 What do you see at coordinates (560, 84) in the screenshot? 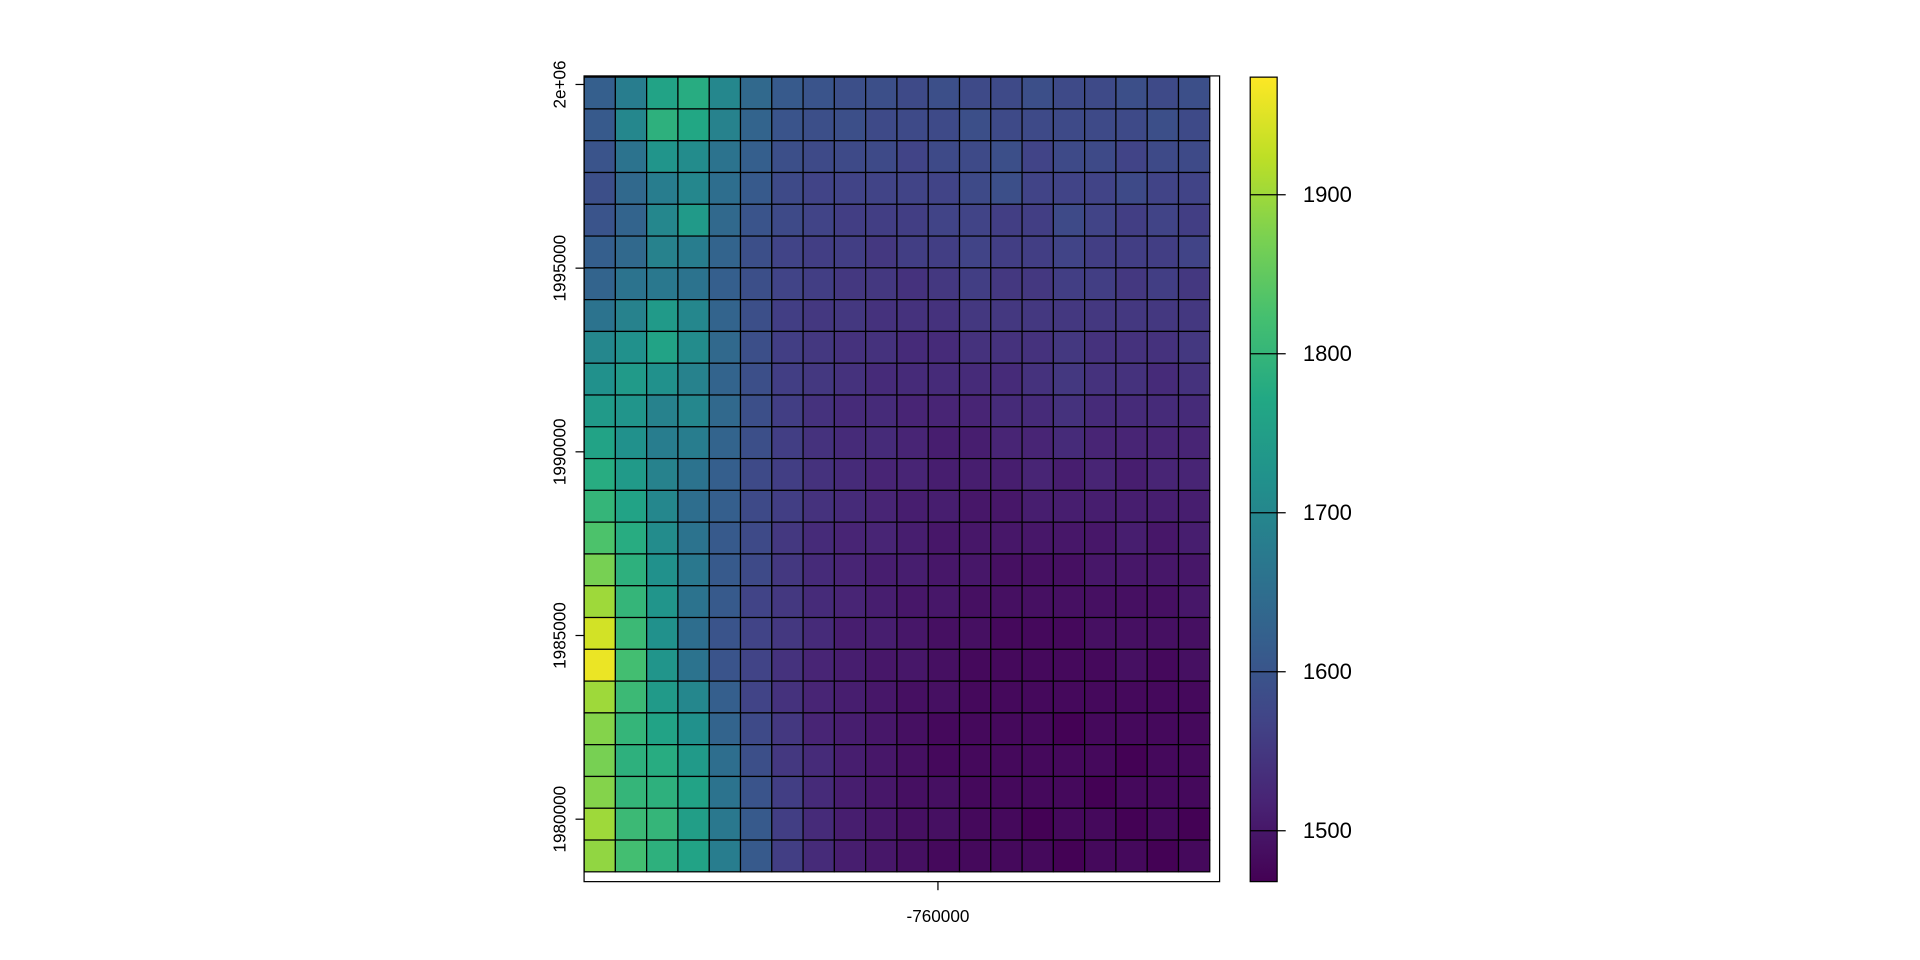
I see `y-tick-label: 2e+06` at bounding box center [560, 84].